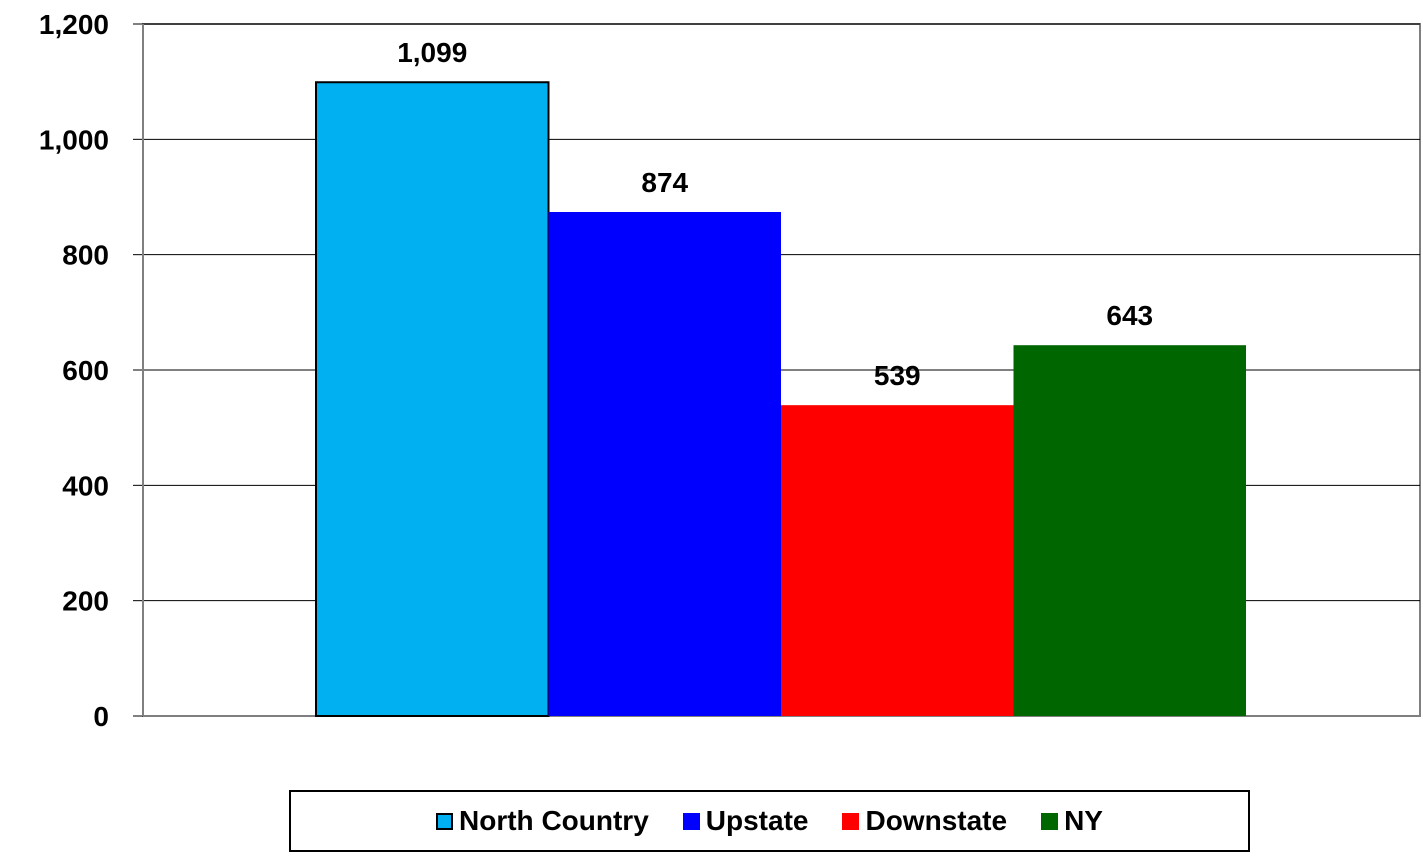 The width and height of the screenshot is (1423, 858). Describe the element at coordinates (757, 820) in the screenshot. I see `legend-label: Upstate` at that location.